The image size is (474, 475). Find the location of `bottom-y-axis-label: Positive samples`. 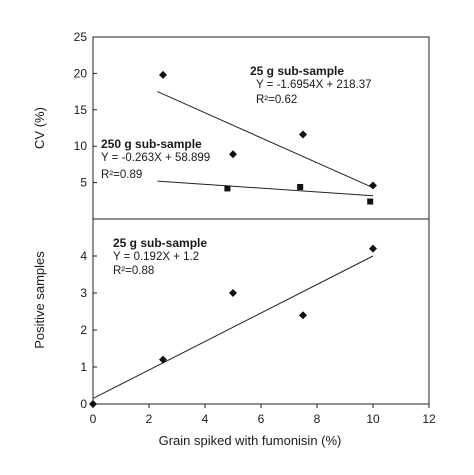

bottom-y-axis-label: Positive samples is located at coordinates (39, 300).